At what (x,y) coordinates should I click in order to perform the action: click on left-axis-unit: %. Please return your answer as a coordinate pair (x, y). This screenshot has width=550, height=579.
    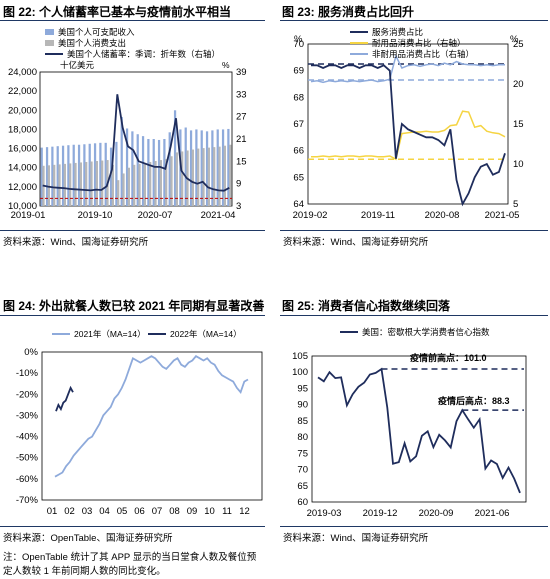
    Looking at the image, I should click on (298, 39).